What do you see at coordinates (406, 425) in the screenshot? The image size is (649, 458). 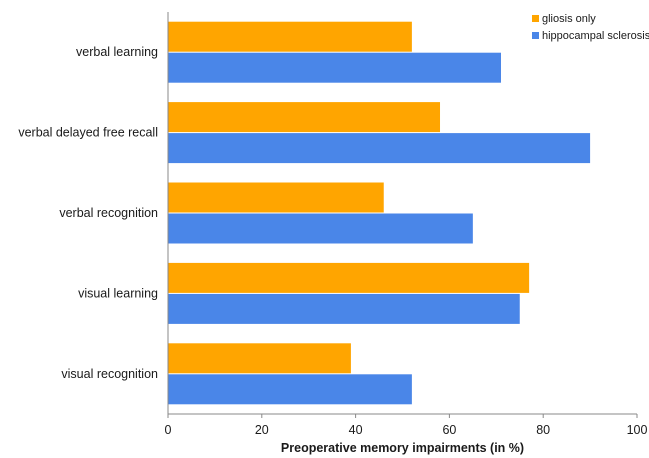 I see `x-ticks: 0 20 40 60 80 100` at bounding box center [406, 425].